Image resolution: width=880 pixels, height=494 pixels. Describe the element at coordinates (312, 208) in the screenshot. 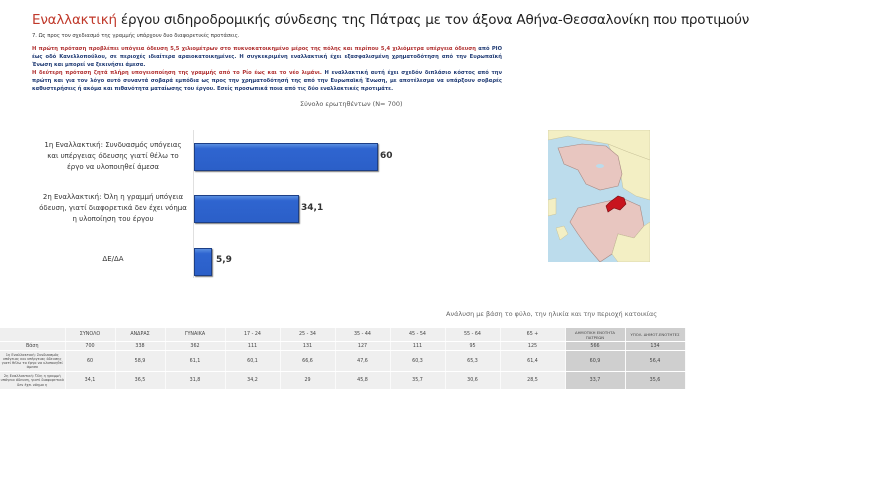

I see `value-label-2: 34,1` at that location.